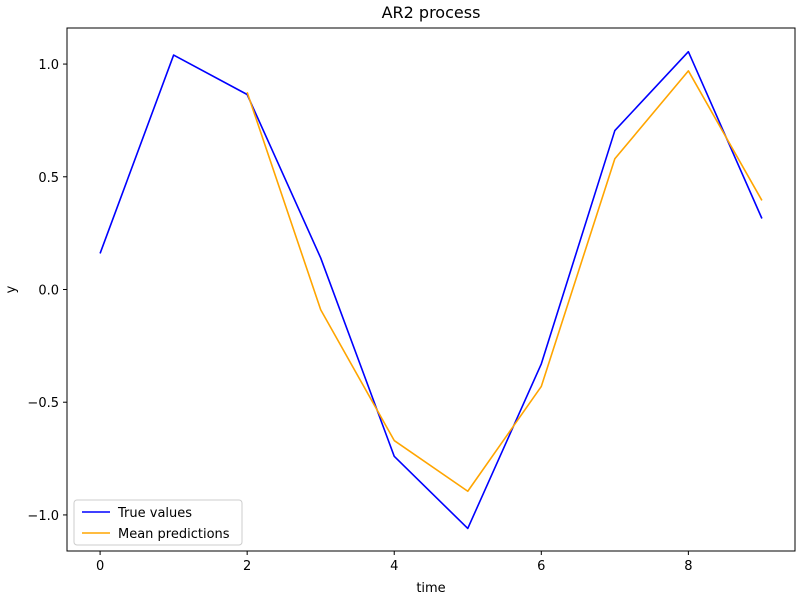 The image size is (800, 600). I want to click on legend-label-1: Mean predictions, so click(174, 534).